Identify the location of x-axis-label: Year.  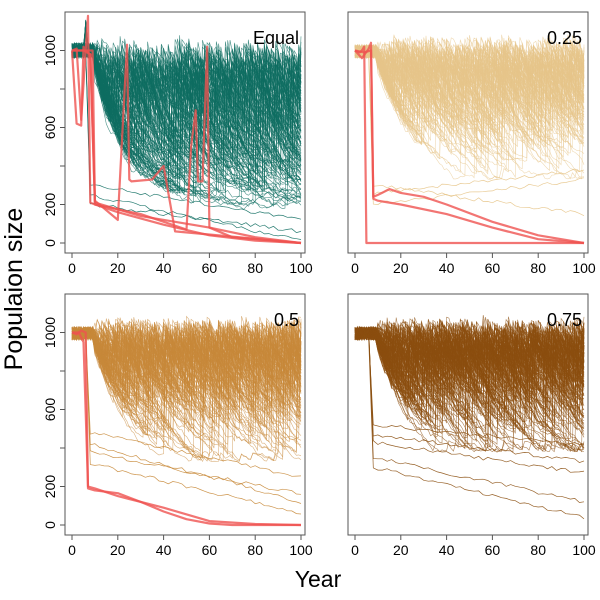
(318, 579).